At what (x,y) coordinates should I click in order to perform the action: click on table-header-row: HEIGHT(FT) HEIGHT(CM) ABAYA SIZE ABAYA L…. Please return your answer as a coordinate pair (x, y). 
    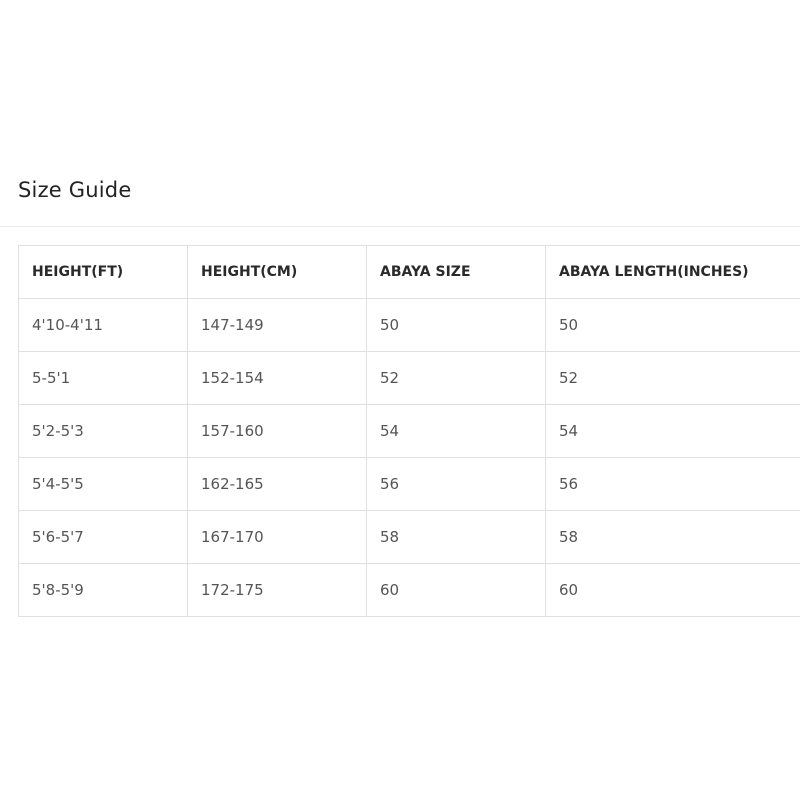
    Looking at the image, I should click on (409, 272).